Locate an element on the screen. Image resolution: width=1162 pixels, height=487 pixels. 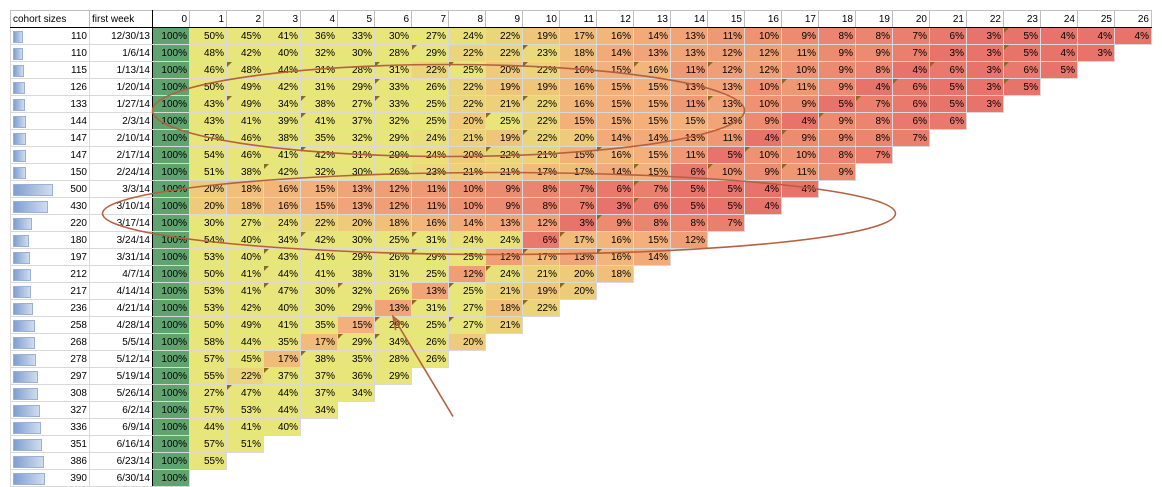
first-week-cell: 6/30/14 is located at coordinates (121, 478).